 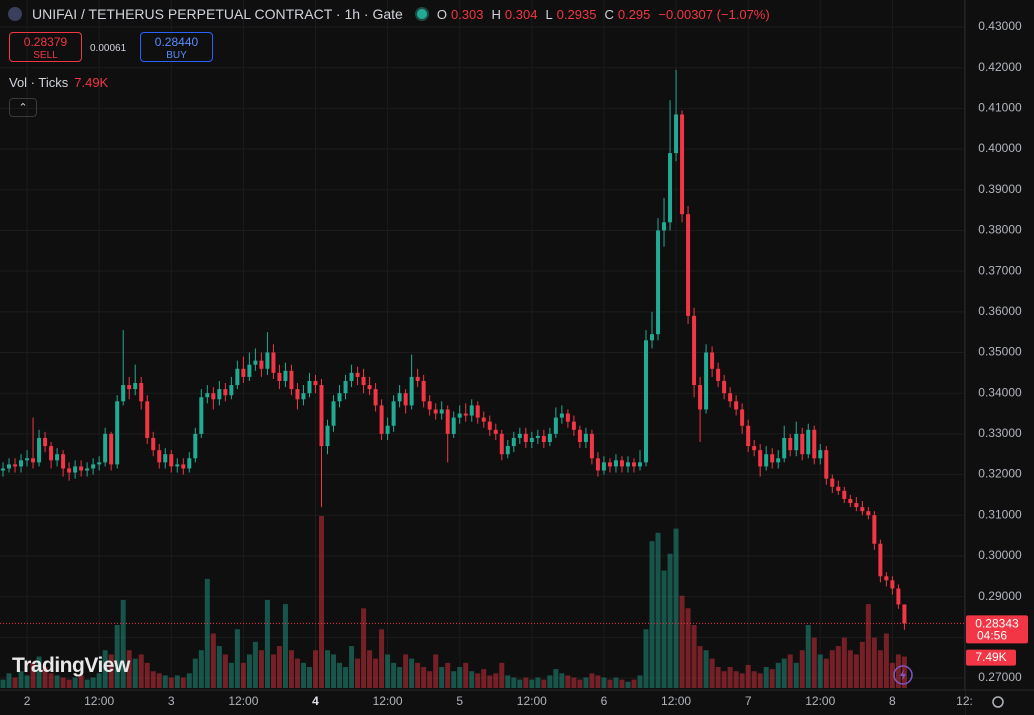 I want to click on sell-button: 0.28379 SELL, so click(x=45, y=47).